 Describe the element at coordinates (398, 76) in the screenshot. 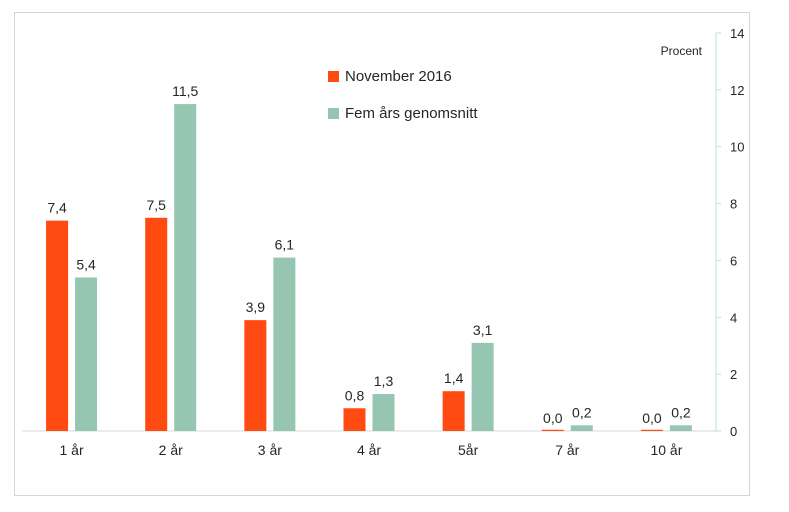

I see `legend-label: November 2016` at that location.